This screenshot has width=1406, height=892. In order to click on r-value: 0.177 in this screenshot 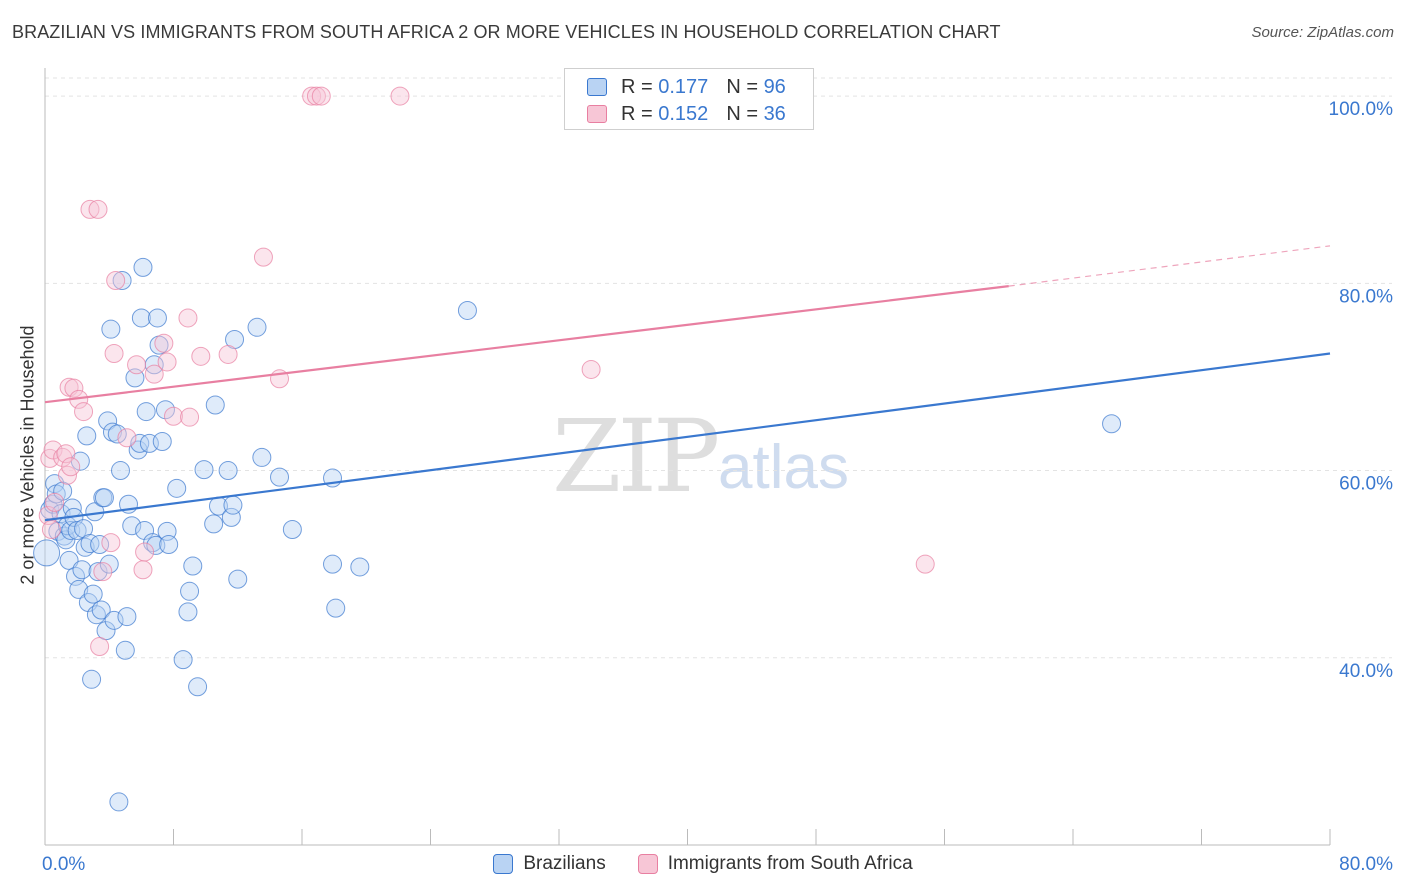, I will do `click(683, 86)`.